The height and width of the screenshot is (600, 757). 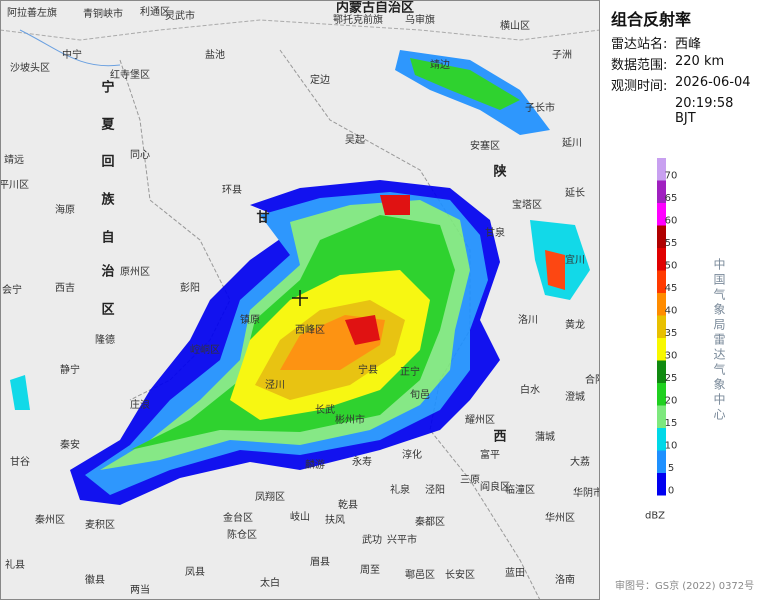 I want to click on river, so click(x=70, y=48).